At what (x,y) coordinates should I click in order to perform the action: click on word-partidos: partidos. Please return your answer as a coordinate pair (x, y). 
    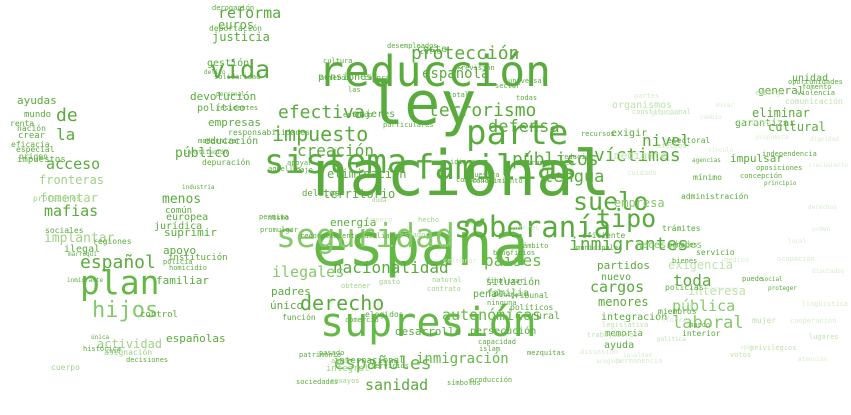
    Looking at the image, I should click on (623, 266).